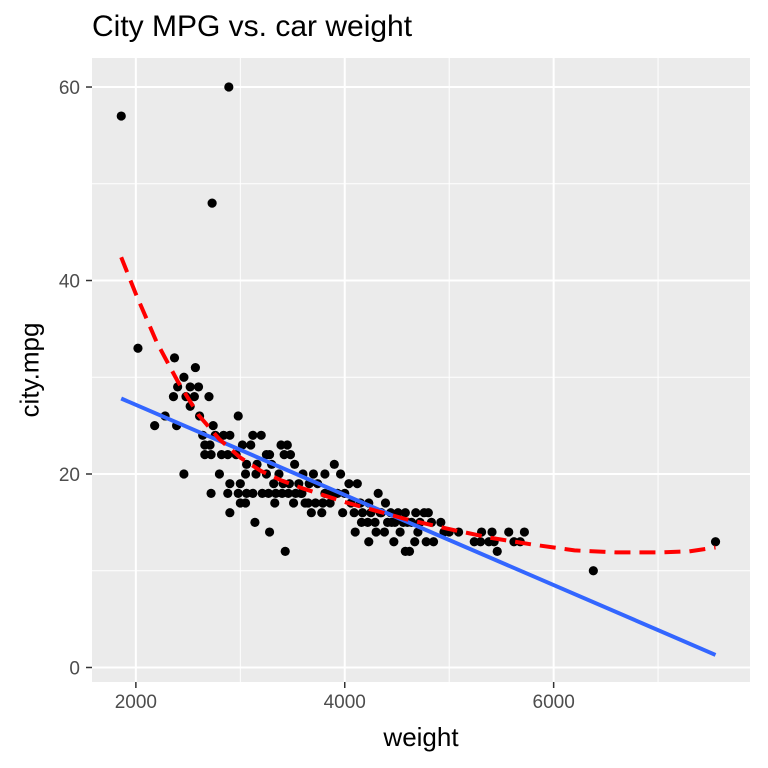 This screenshot has width=768, height=768. What do you see at coordinates (69, 88) in the screenshot?
I see `y-tick-label: 60` at bounding box center [69, 88].